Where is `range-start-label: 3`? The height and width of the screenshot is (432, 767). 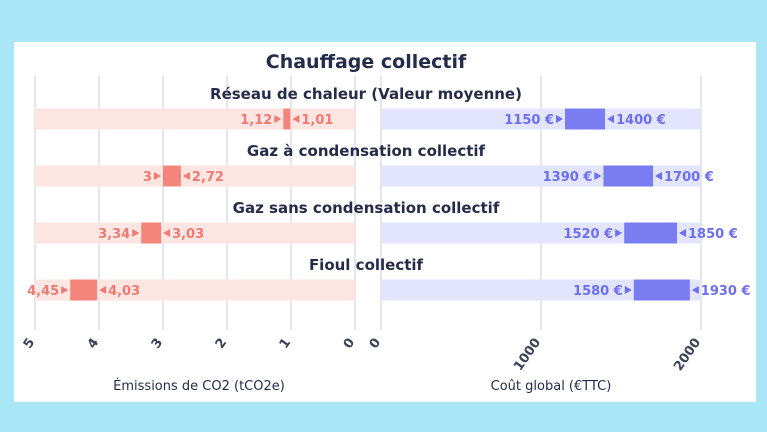 range-start-label: 3 is located at coordinates (147, 177).